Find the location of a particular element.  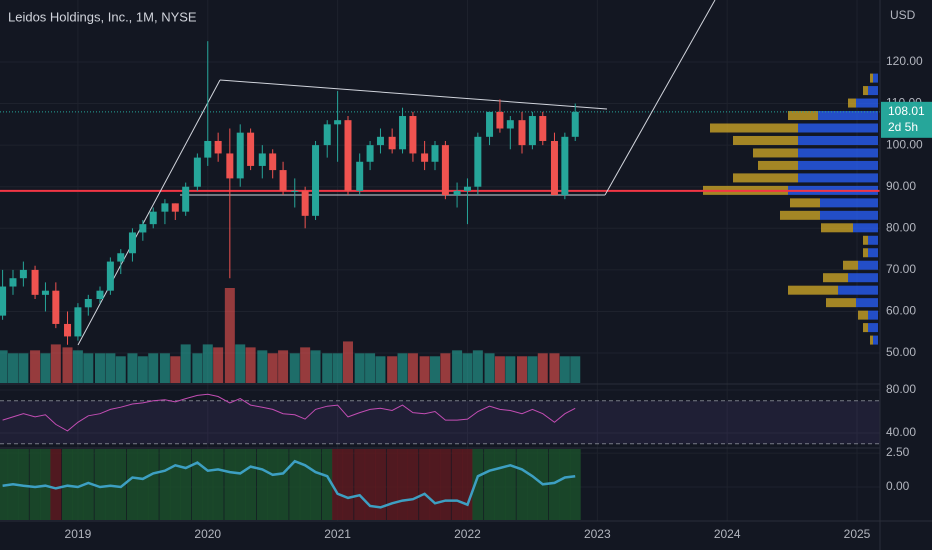

y-tick-label: 70.00 is located at coordinates (901, 269).